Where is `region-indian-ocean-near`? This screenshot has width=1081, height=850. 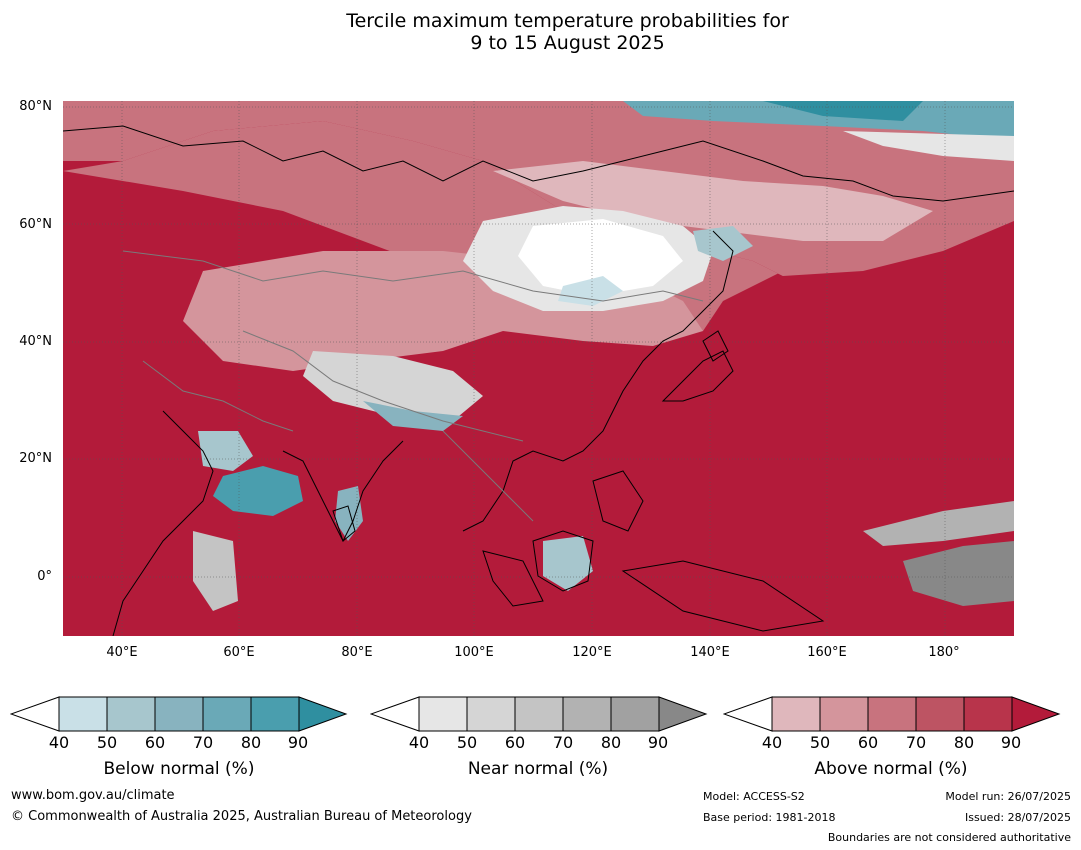 region-indian-ocean-near is located at coordinates (215, 571).